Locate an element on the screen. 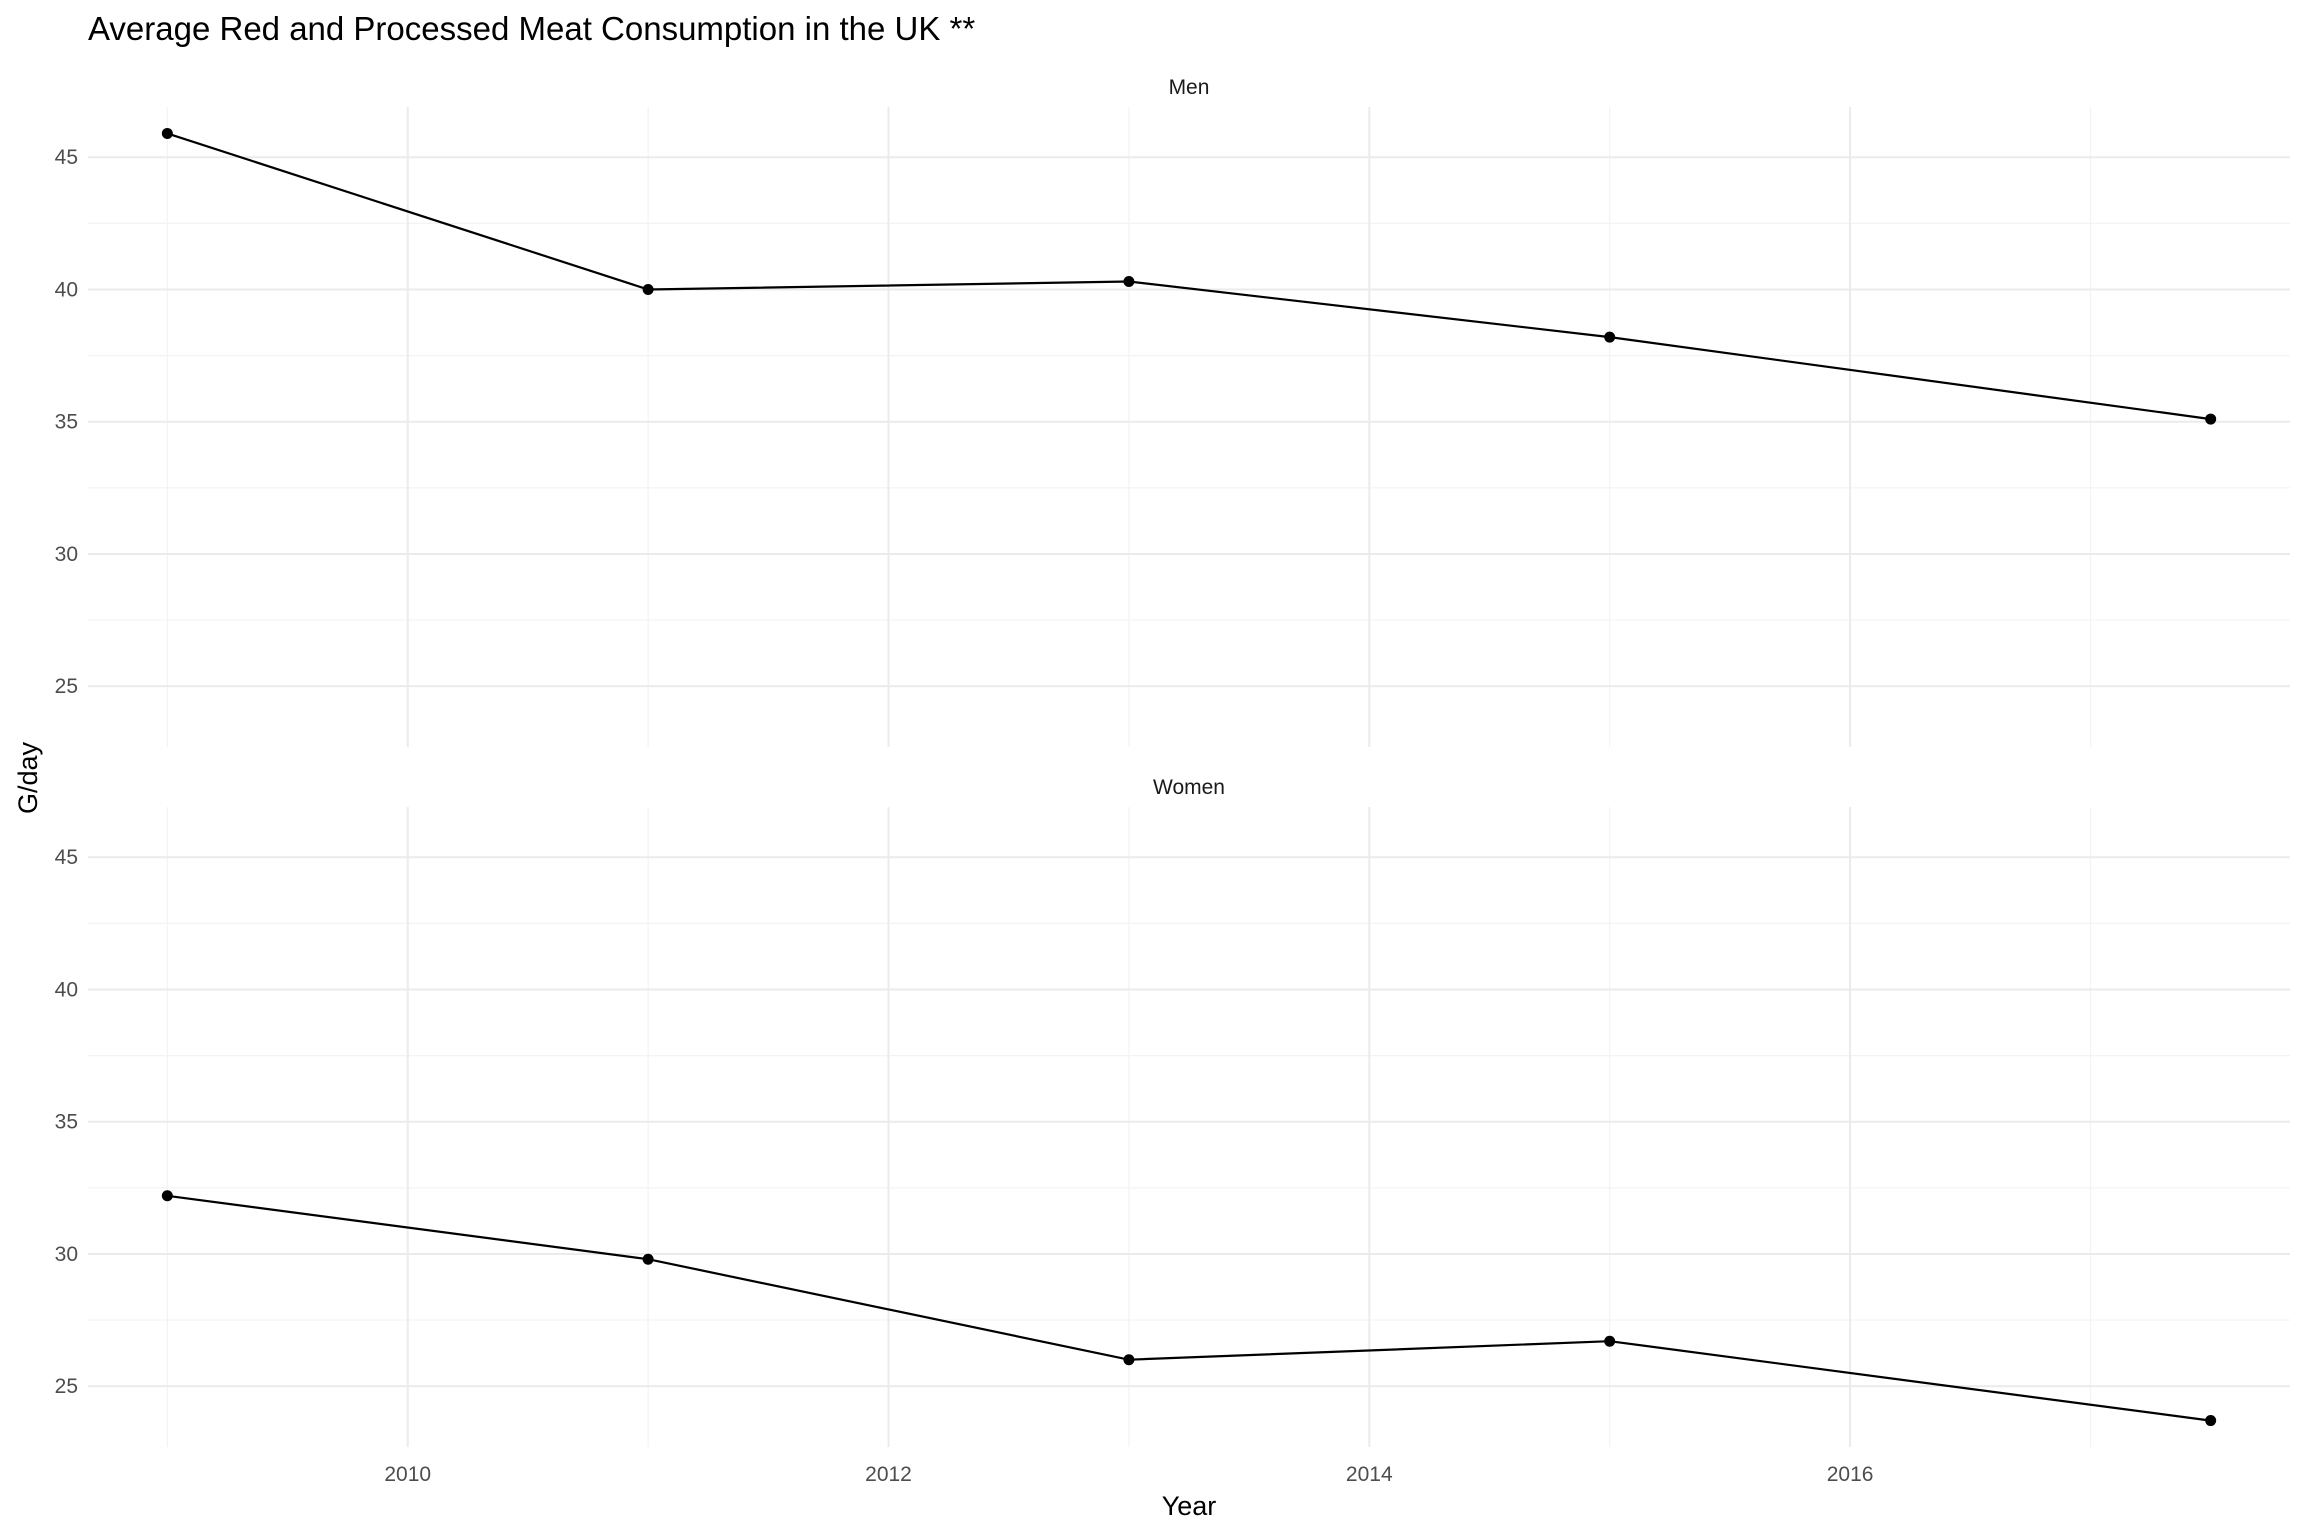 This screenshot has height=1536, width=2304. x-axis: 2010 2012 2014 2016 is located at coordinates (1128, 1474).